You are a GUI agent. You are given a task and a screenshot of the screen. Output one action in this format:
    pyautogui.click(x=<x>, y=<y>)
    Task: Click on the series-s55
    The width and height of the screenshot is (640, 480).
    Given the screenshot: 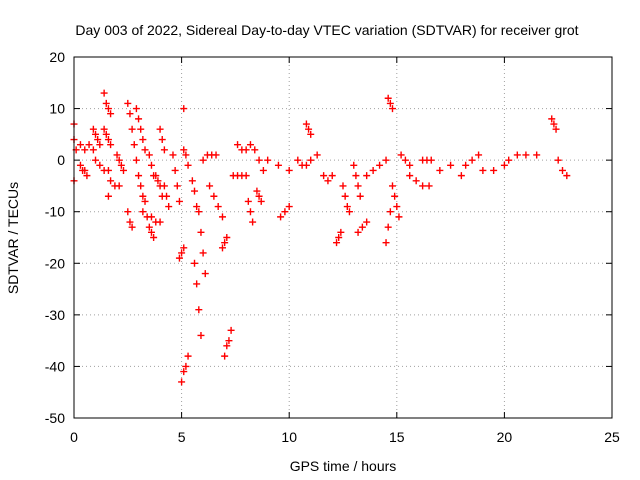 What is the action you would take?
    pyautogui.click(x=472, y=160)
    